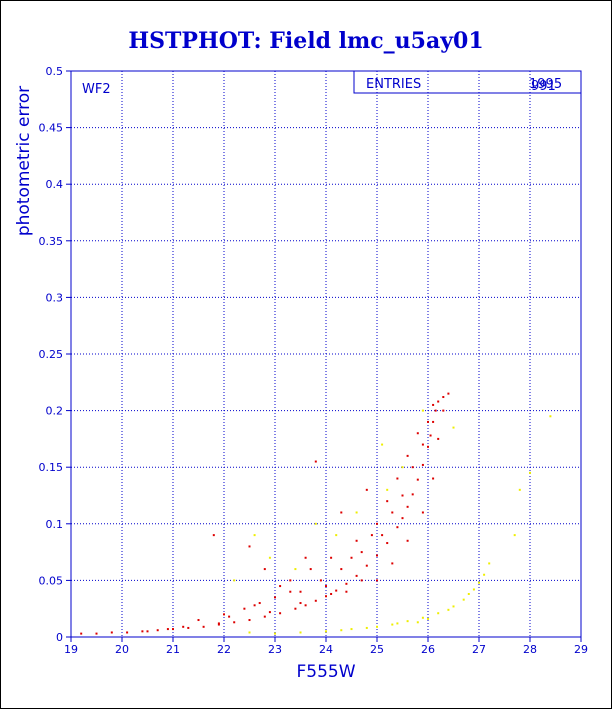 The height and width of the screenshot is (709, 612). I want to click on stats-value: 1995, so click(545, 84).